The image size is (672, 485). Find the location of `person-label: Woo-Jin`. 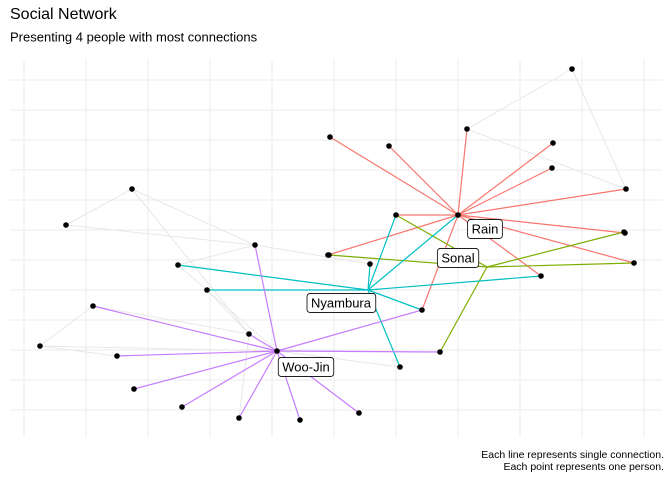

person-label: Woo-Jin is located at coordinates (305, 366).